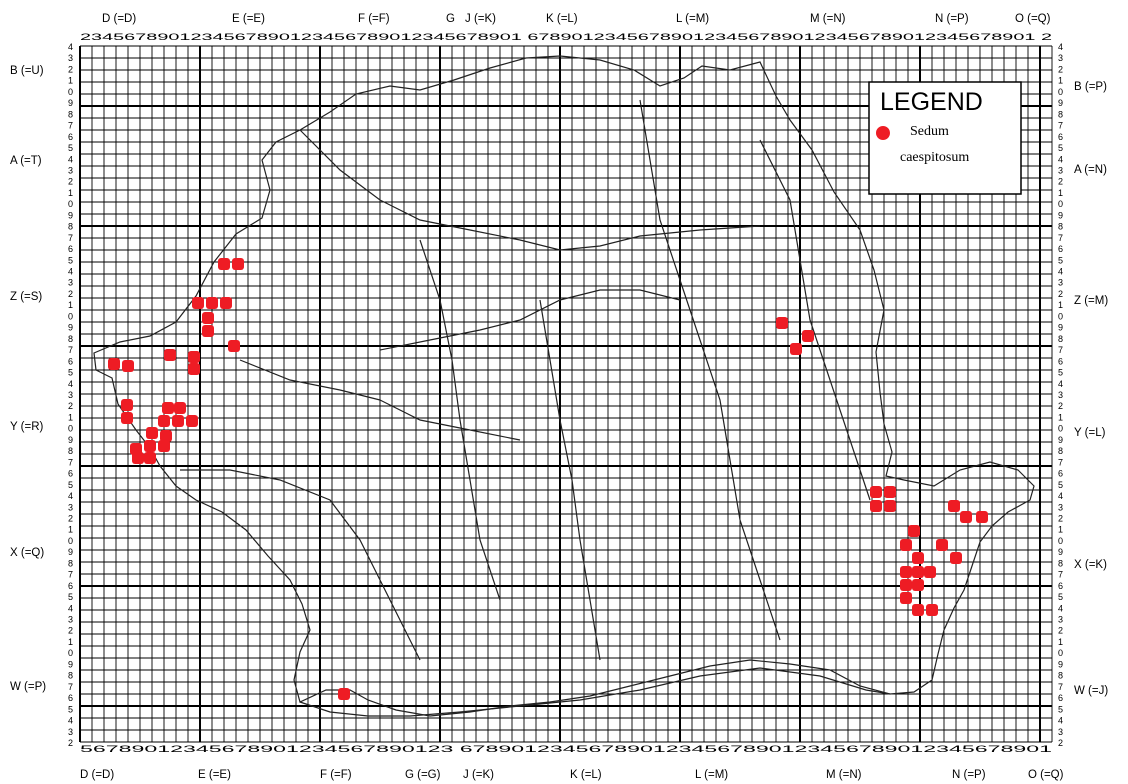  Describe the element at coordinates (586, 775) in the screenshot. I see `bottom-label-k: K (=L)` at that location.